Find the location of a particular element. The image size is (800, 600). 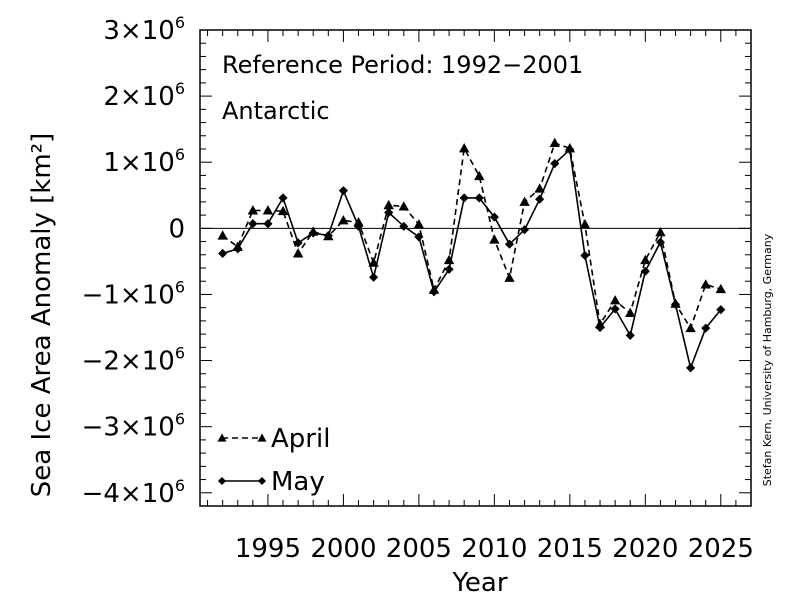

legend-label-april: April is located at coordinates (300, 439).